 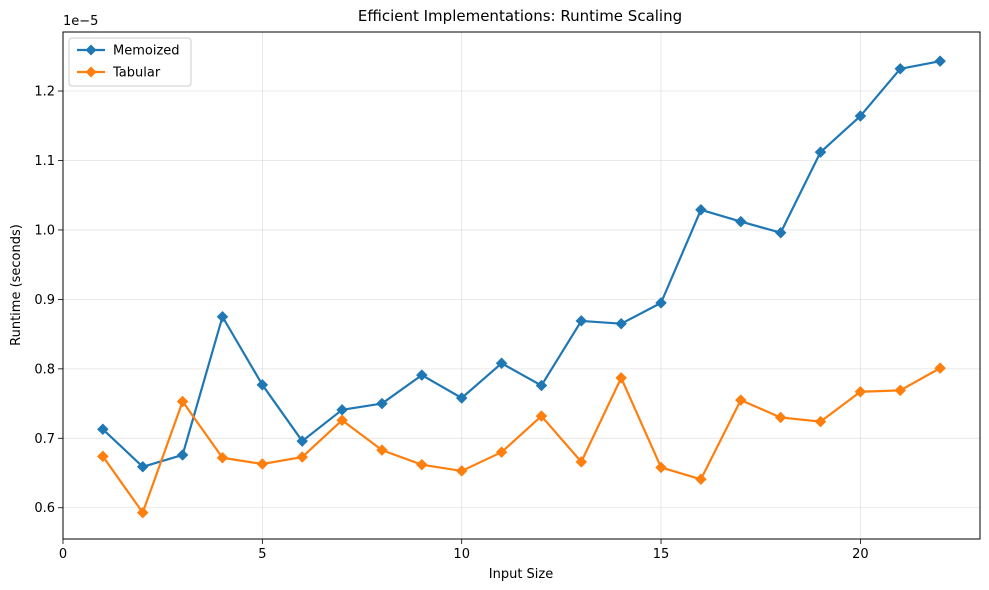 What do you see at coordinates (16, 285) in the screenshot?
I see `y-axis-title: Runtime (seconds)` at bounding box center [16, 285].